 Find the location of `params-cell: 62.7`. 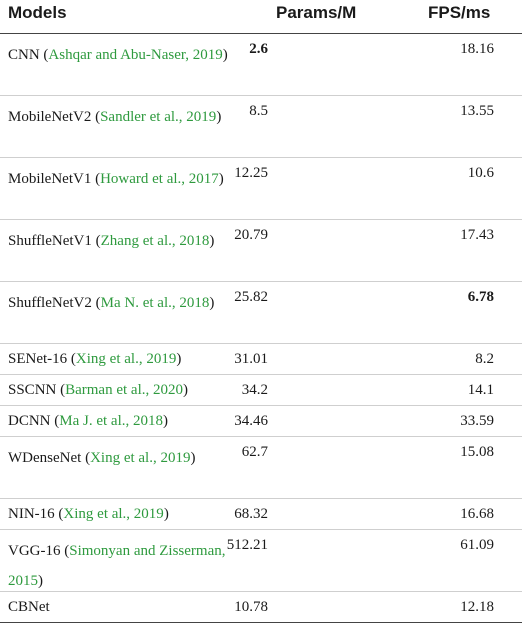

params-cell: 62.7 is located at coordinates (254, 452).